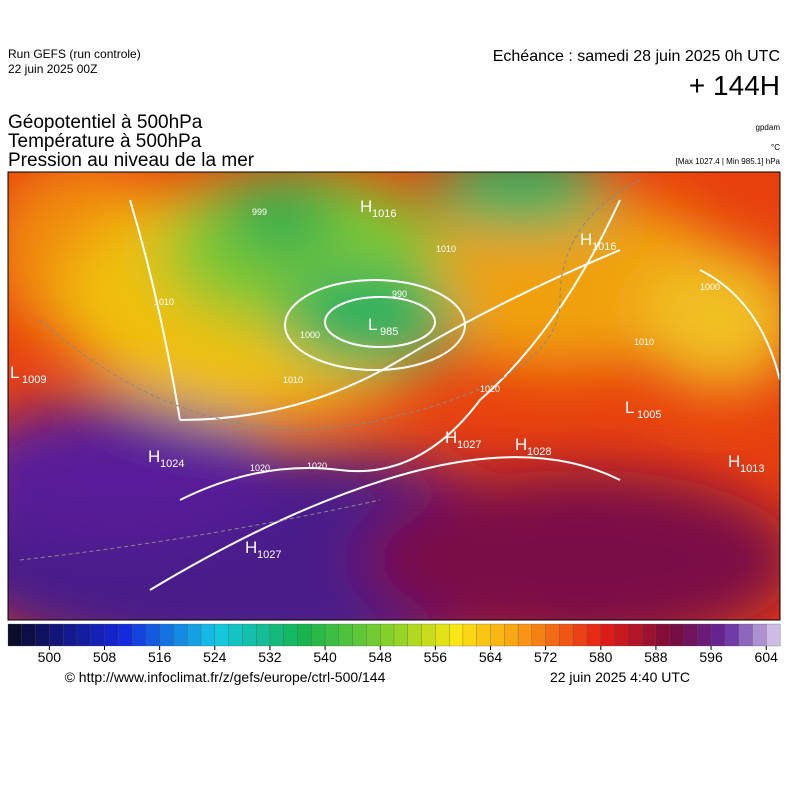 The image size is (788, 789). I want to click on footer-time: 22 juin 2025 4:40 UTC, so click(620, 677).